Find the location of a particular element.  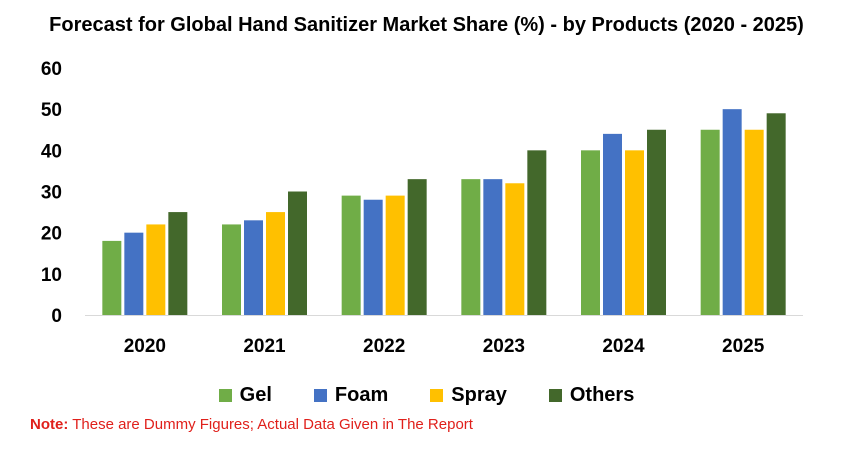

y-axis-labels: 0 10 20 30 40 50 60 is located at coordinates (51, 193).